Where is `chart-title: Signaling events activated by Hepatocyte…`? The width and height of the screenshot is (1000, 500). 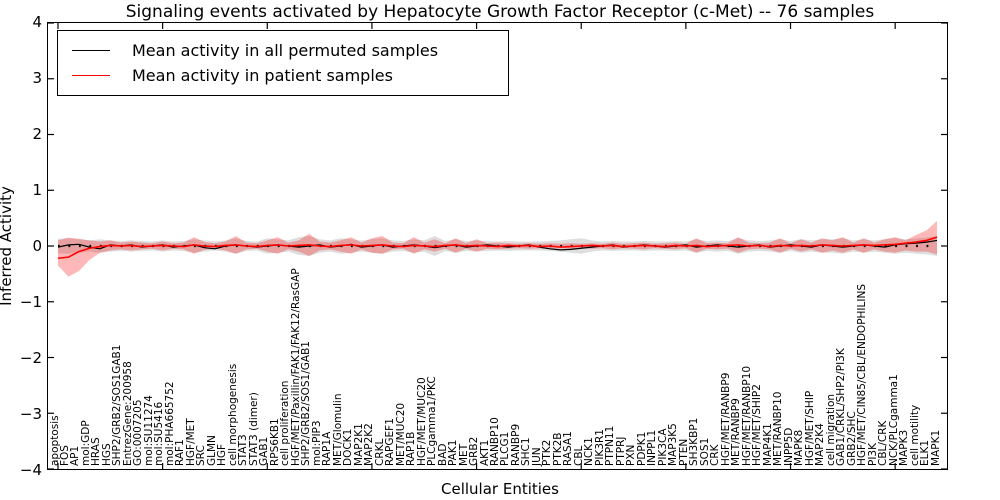
chart-title: Signaling events activated by Hepatocyte… is located at coordinates (500, 12).